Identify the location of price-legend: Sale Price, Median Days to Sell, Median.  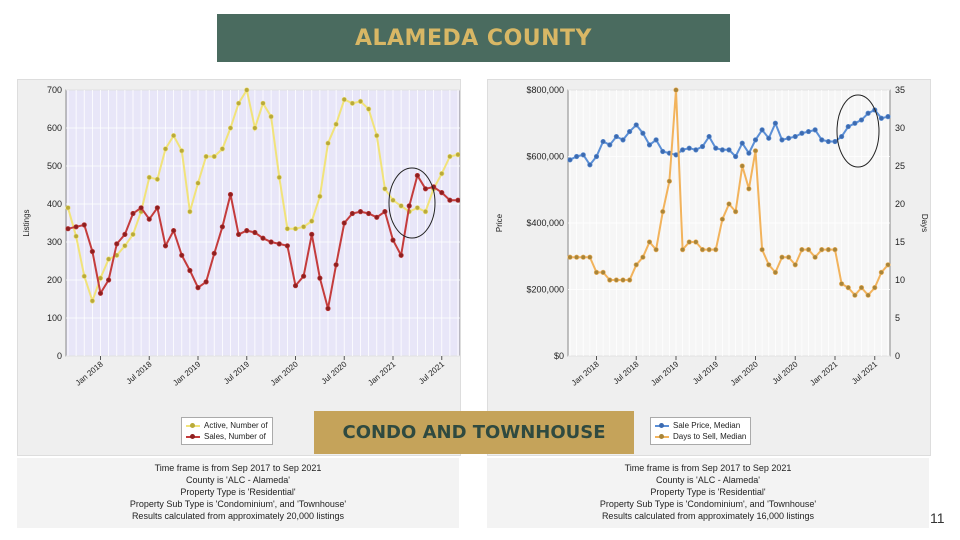
(701, 431).